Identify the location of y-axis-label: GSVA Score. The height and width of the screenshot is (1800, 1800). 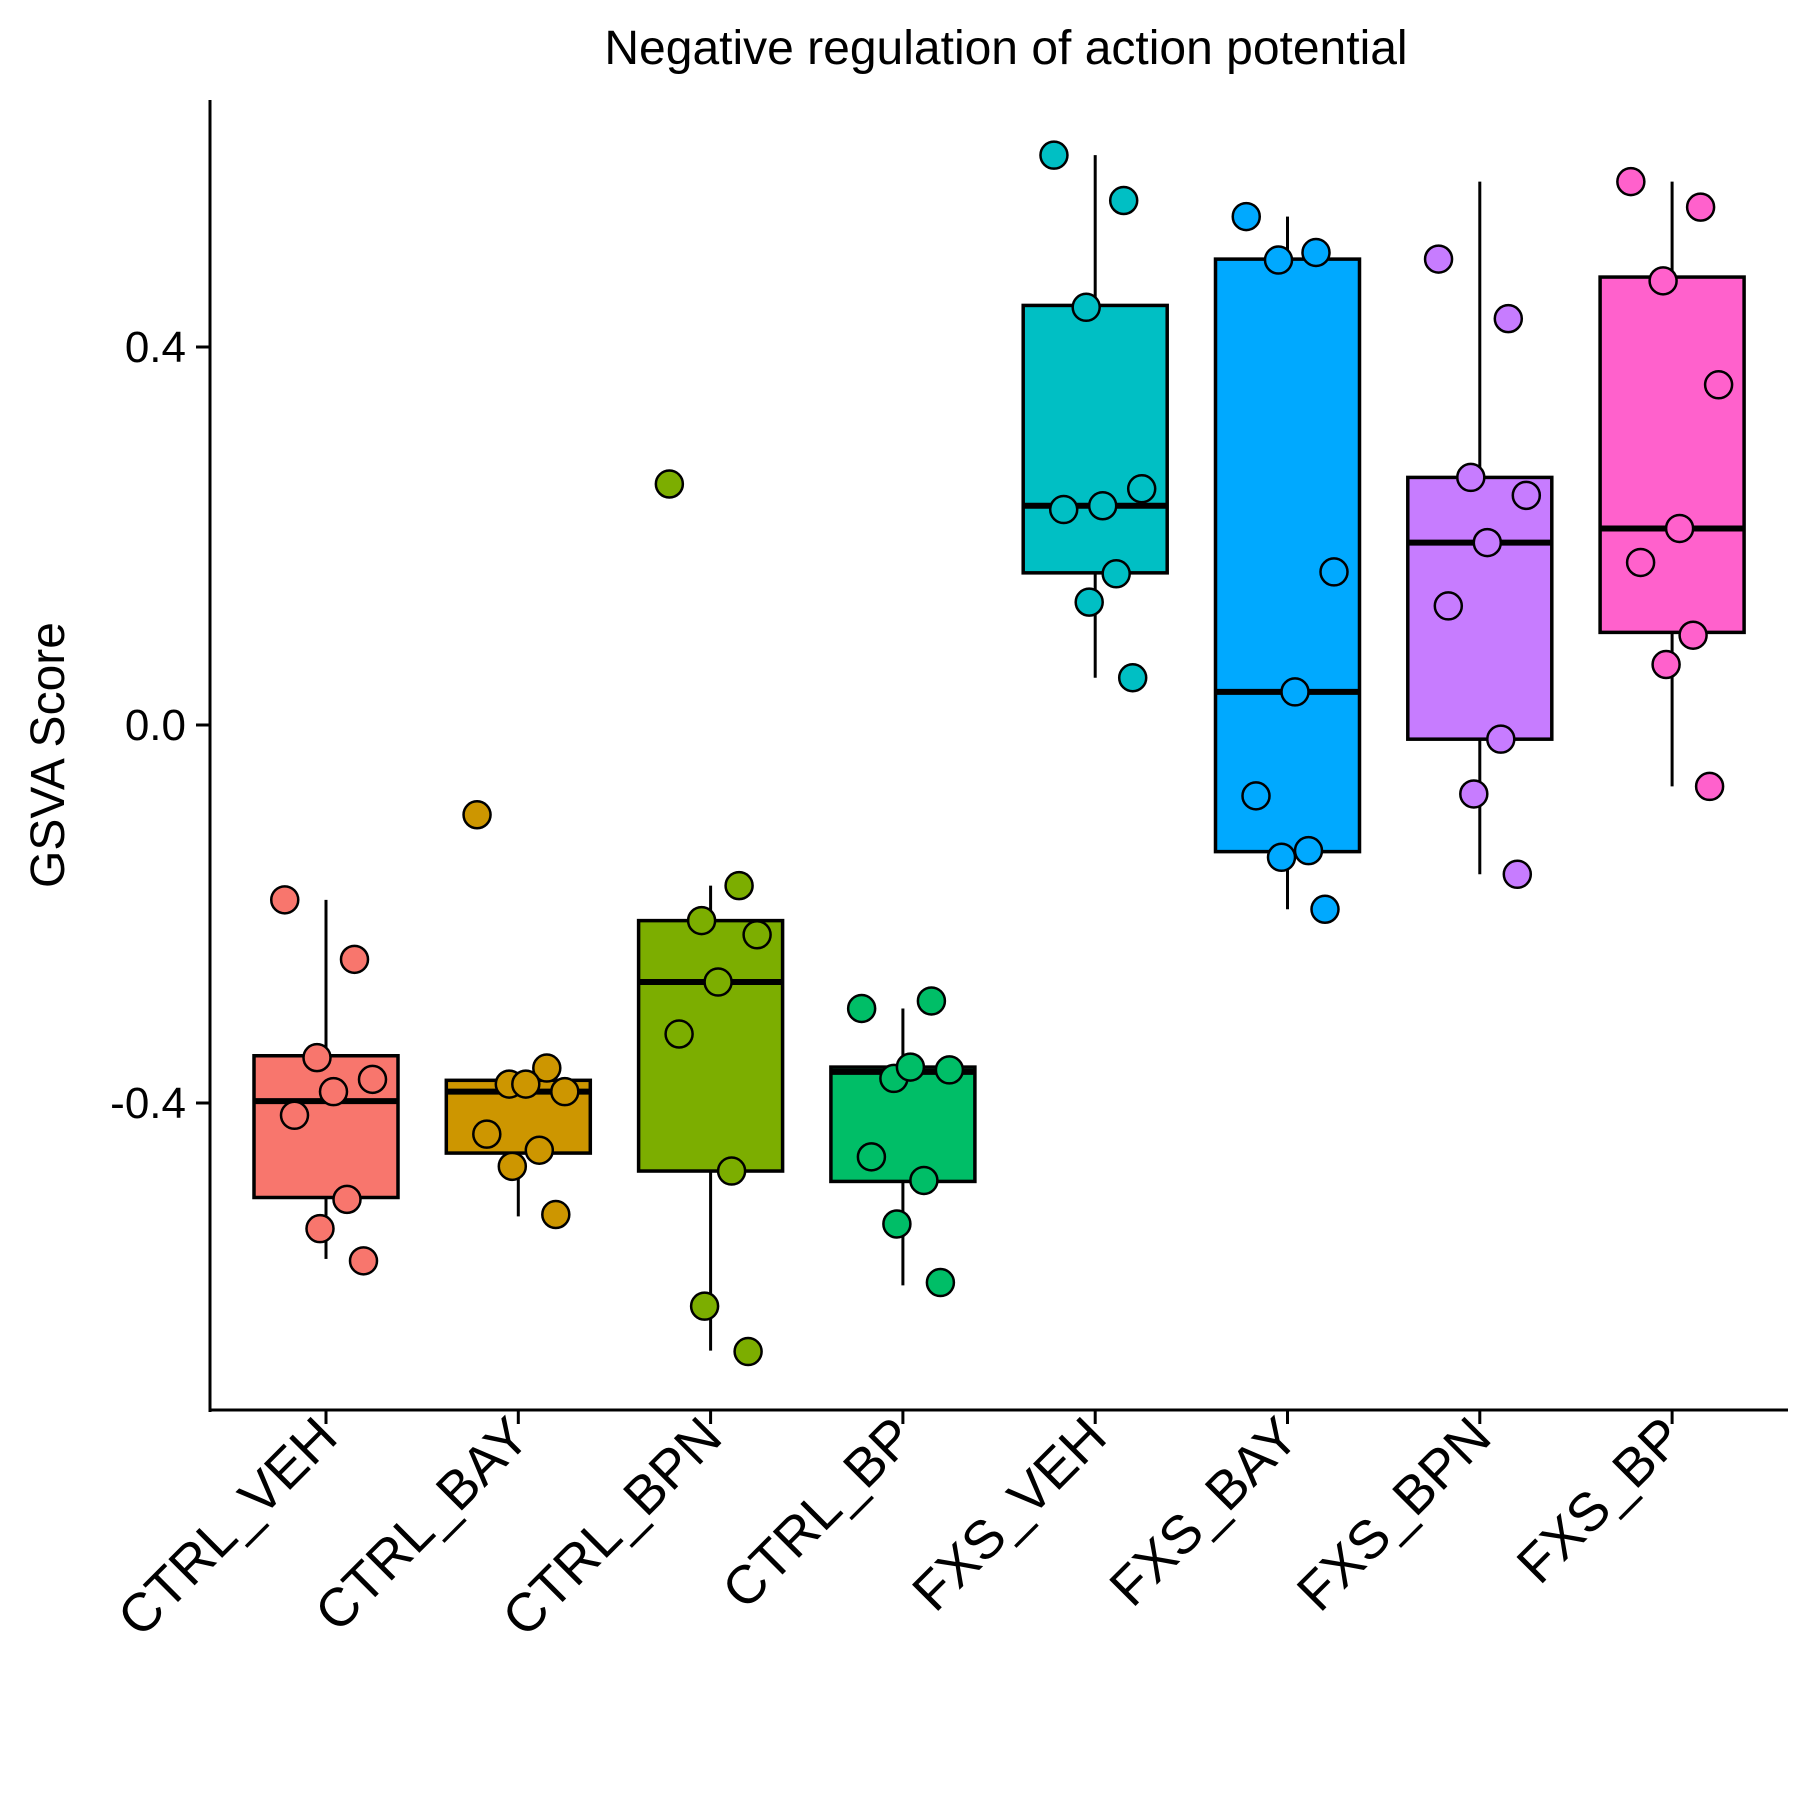
(48, 755).